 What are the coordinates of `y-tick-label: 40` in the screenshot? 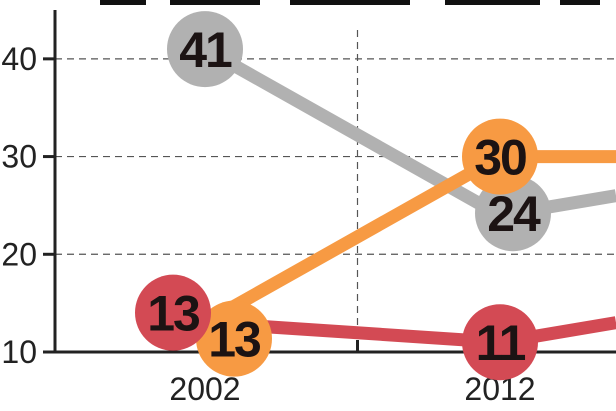 It's located at (19, 59).